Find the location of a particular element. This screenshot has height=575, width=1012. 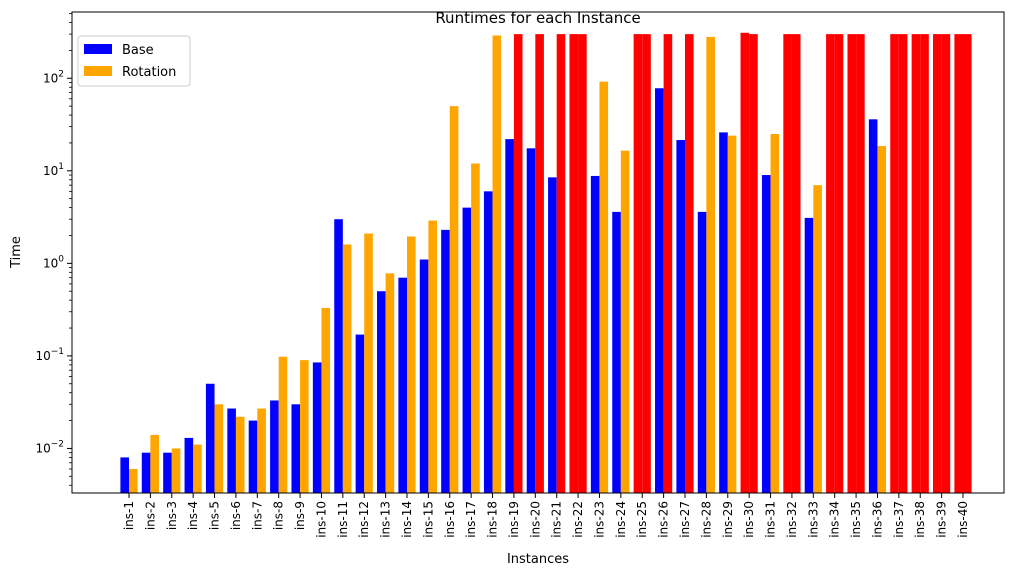

x-tick-label: ins-37 is located at coordinates (899, 519).